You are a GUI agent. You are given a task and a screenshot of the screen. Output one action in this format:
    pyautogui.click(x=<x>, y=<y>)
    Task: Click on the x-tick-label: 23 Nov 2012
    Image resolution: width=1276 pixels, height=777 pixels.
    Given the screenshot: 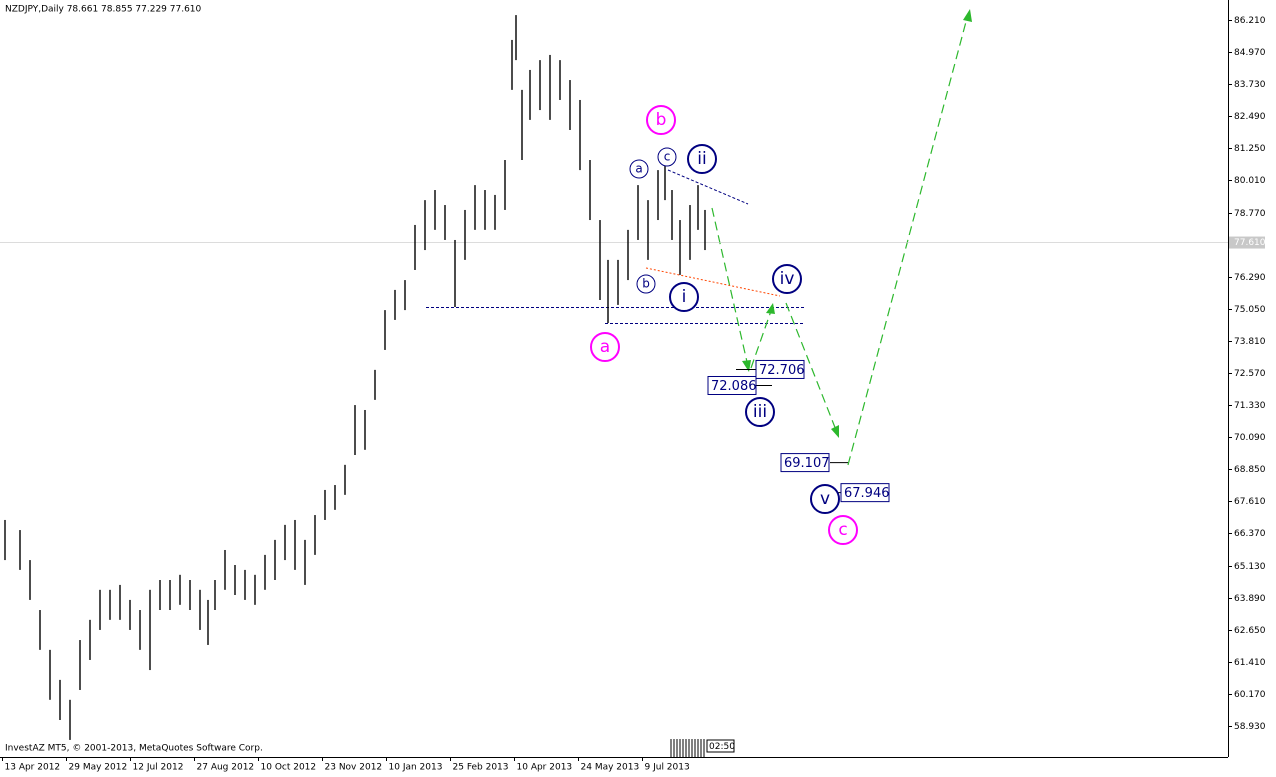 What is the action you would take?
    pyautogui.click(x=354, y=768)
    